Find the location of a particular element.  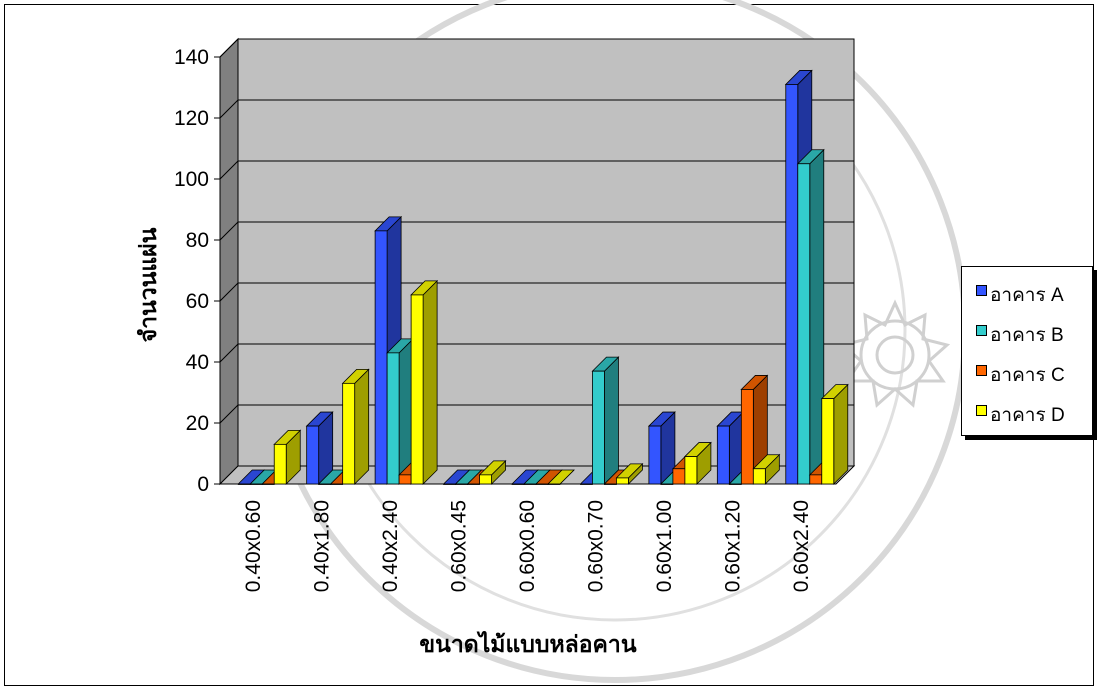

x-tick-label: 0.60x2.40 is located at coordinates (801, 546).